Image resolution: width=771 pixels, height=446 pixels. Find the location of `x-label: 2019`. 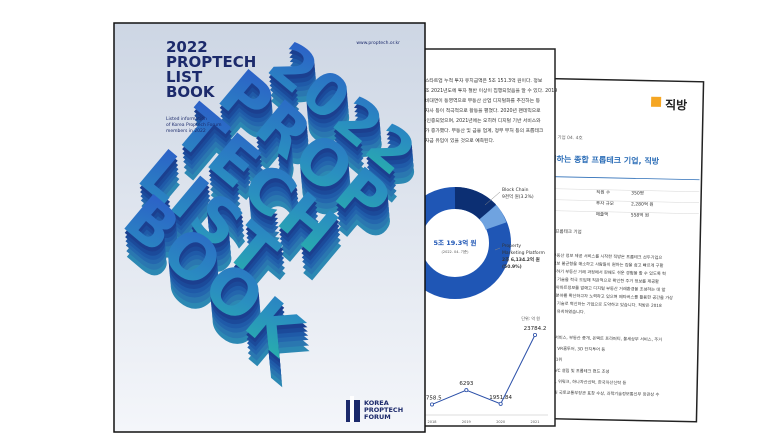

x-label: 2019 is located at coordinates (466, 422).